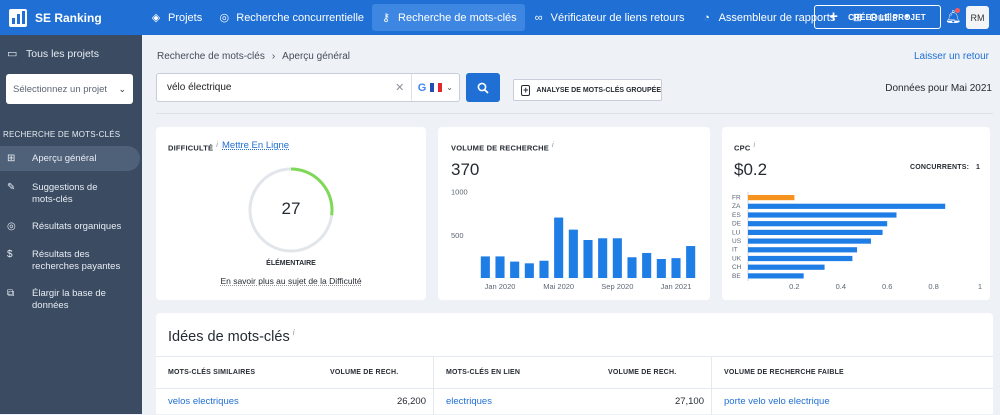 The height and width of the screenshot is (415, 1000). Describe the element at coordinates (400, 88) in the screenshot. I see `close-icon: ✕` at that location.